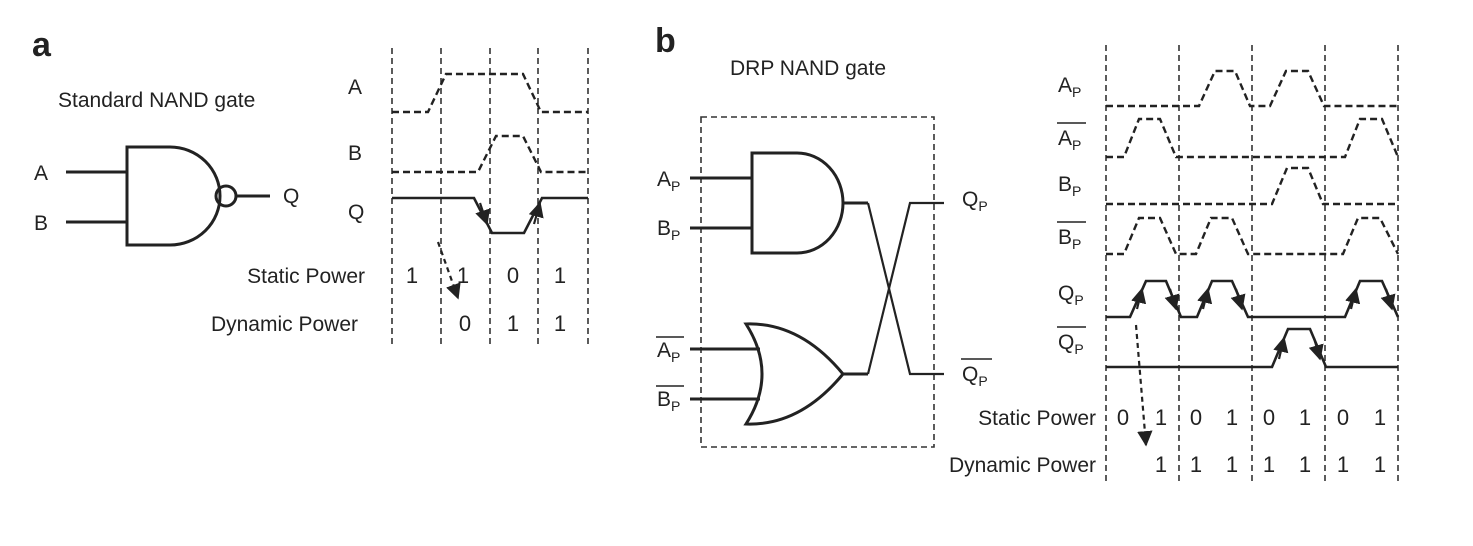 The width and height of the screenshot is (1473, 546). I want to click on wave-apbar, so click(1253, 138).